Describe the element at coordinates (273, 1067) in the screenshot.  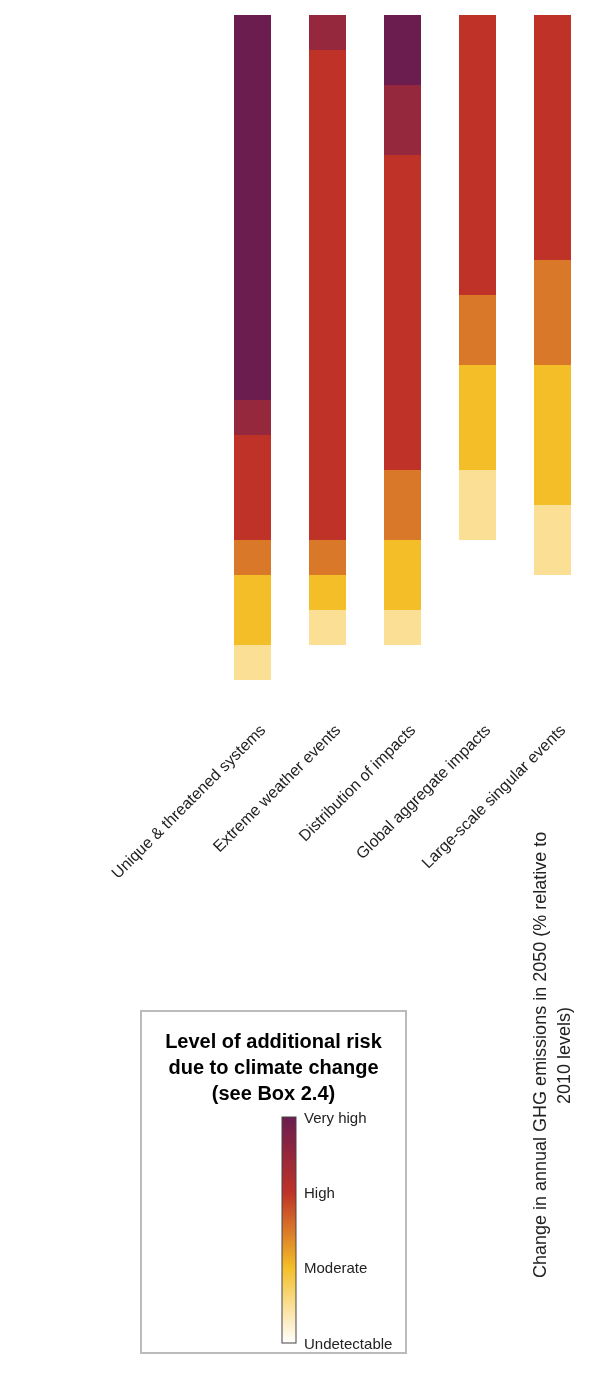
I see `color-bar-title: Level of additional risk due to climate change (see Box 2.4)` at that location.